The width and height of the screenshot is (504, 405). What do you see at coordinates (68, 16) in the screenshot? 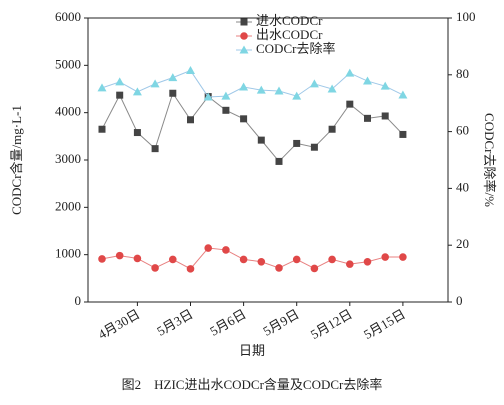
I see `y-tick-label: 6000` at bounding box center [68, 16].